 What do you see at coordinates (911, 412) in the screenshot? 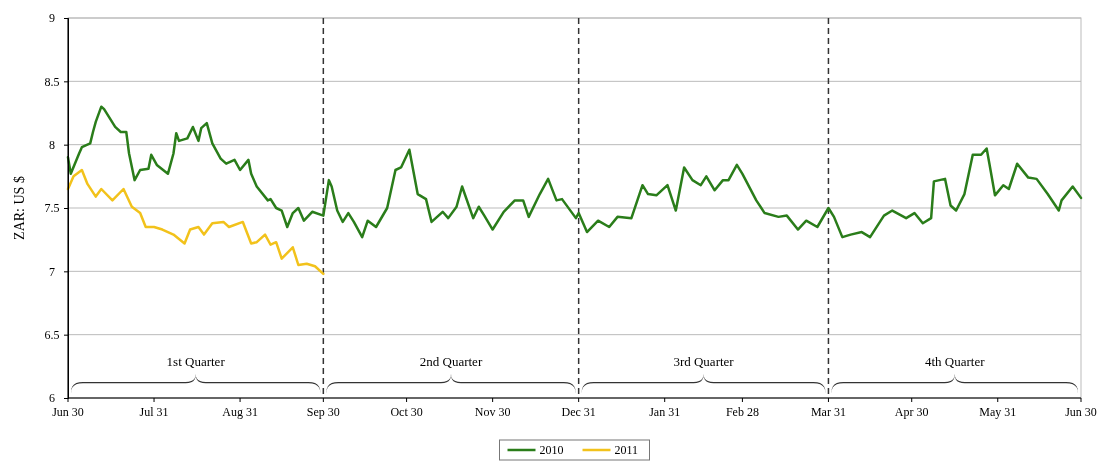
I see `x-tick-label: Apr 30` at bounding box center [911, 412].